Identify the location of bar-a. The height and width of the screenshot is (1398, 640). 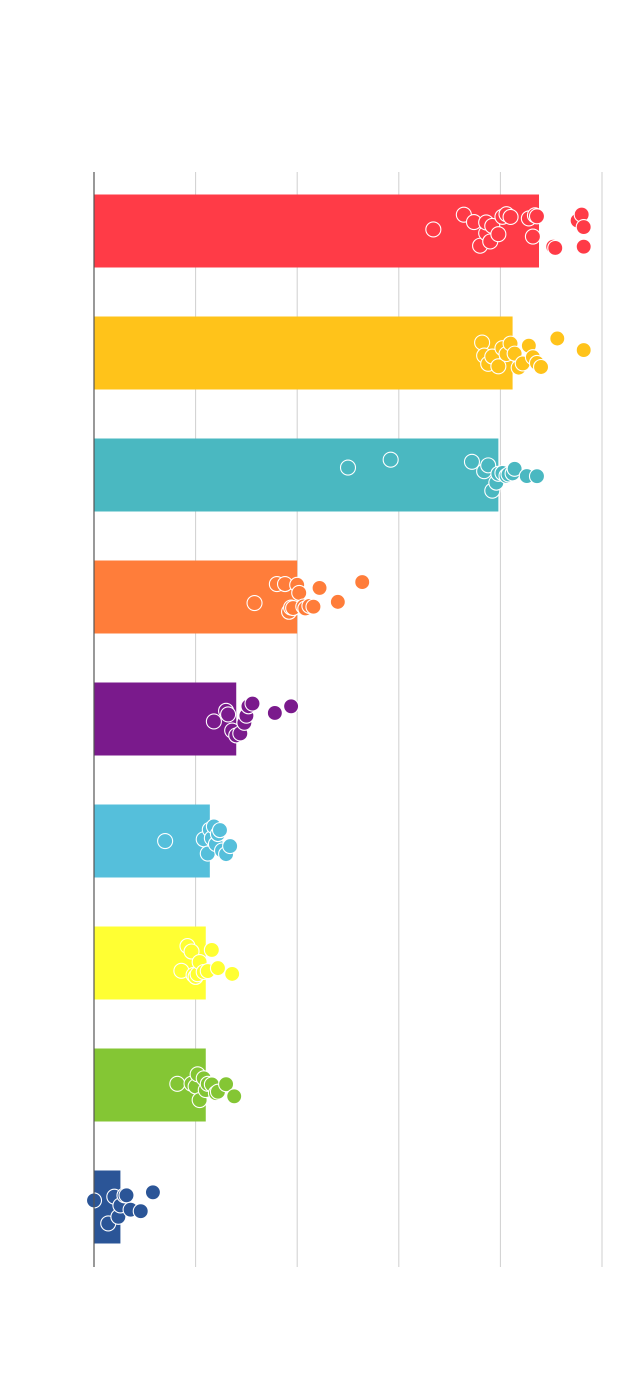
(317, 231).